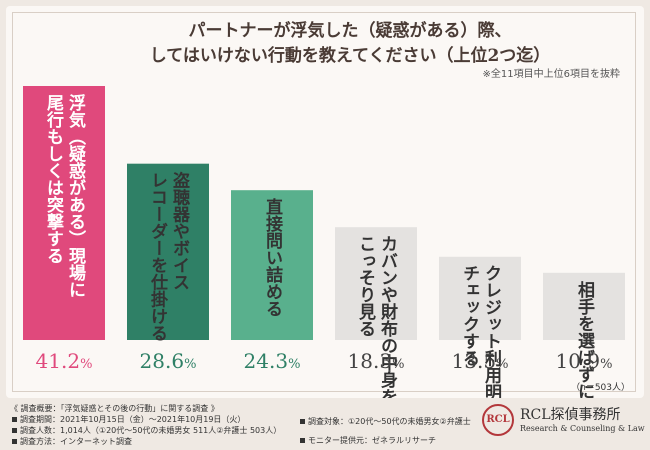  I want to click on chart-title-line2: してはいけない行動を教えてください（上位2つ迄）, so click(350, 56).